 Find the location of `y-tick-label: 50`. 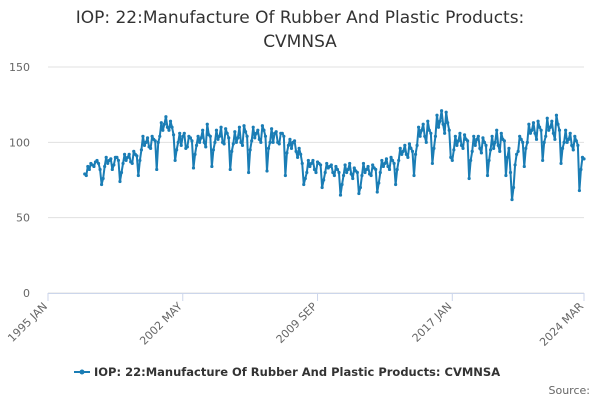

y-tick-label: 50 is located at coordinates (23, 218).